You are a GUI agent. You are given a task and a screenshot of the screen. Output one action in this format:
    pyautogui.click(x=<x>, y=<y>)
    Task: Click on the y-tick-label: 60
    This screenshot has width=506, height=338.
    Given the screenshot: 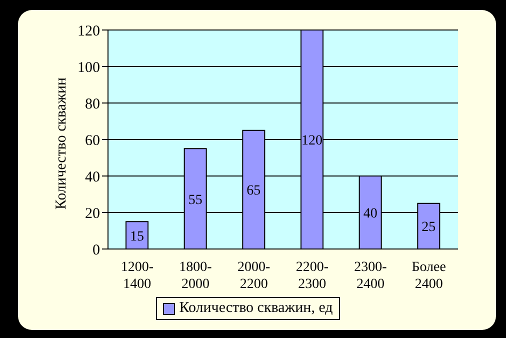 What is the action you would take?
    pyautogui.click(x=92, y=140)
    